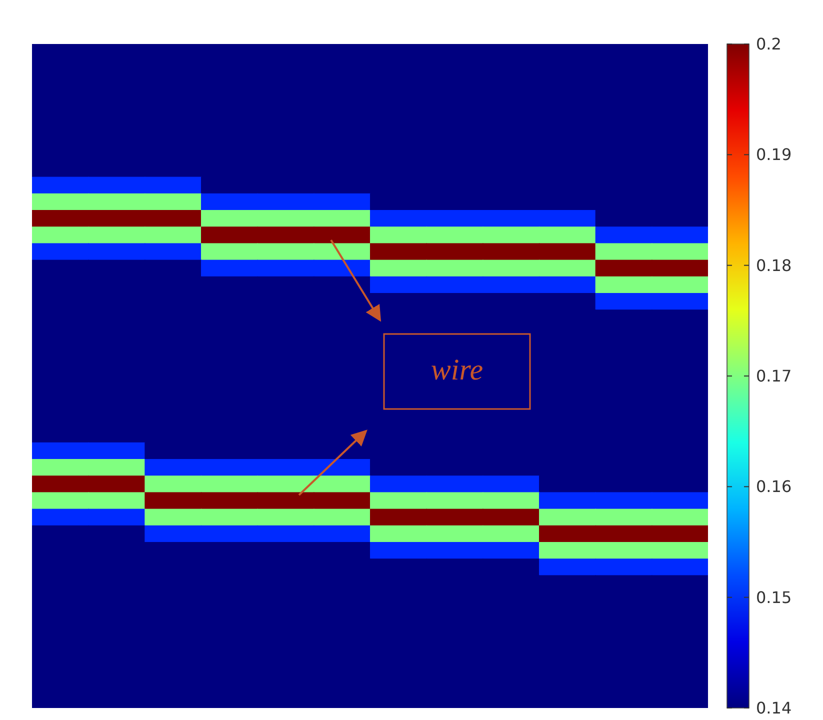  What do you see at coordinates (774, 708) in the screenshot?
I see `color-bar-label: 0.14` at bounding box center [774, 708].